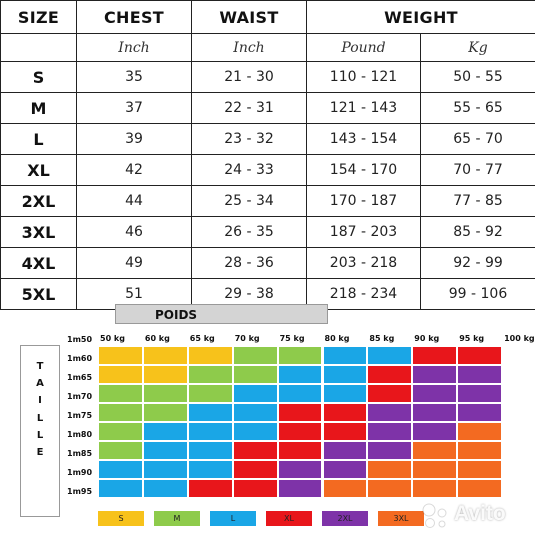 This screenshot has height=540, width=535. Describe the element at coordinates (247, 338) in the screenshot. I see `x-tick-label: 70 kg` at that location.